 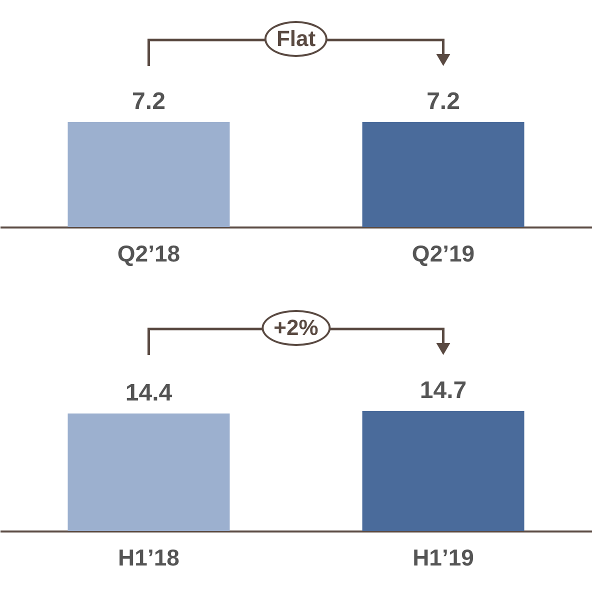 I want to click on x-tick-label: Q2’18, so click(x=148, y=253).